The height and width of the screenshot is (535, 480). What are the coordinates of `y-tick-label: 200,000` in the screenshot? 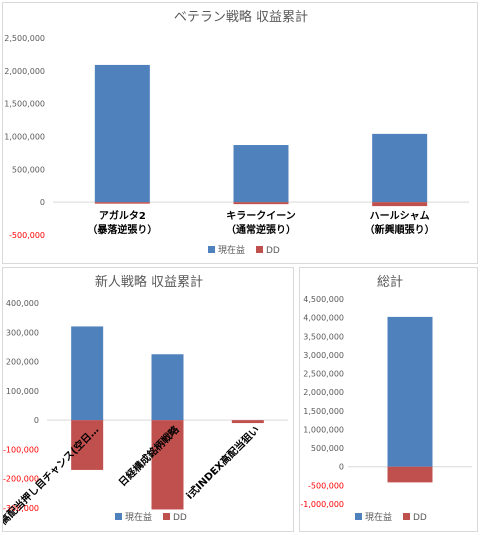 It's located at (22, 362).